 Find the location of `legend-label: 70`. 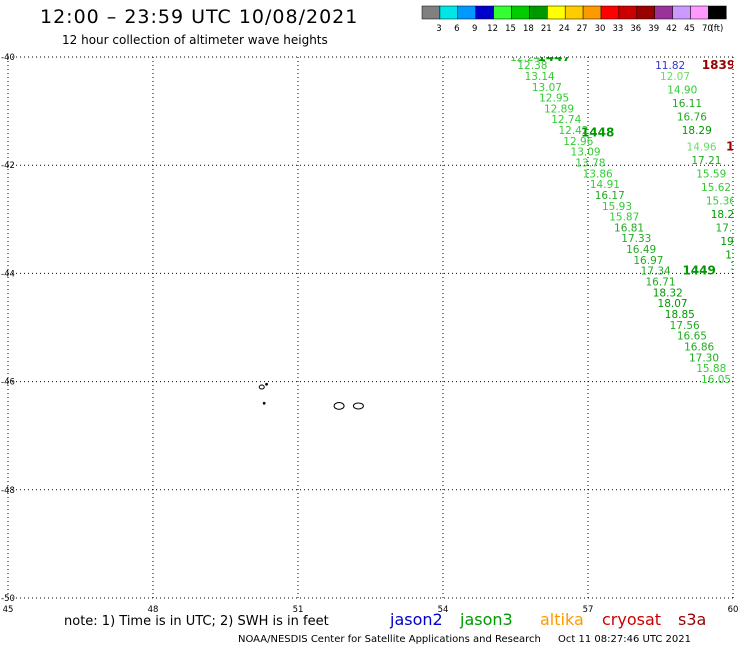

legend-label: 70 is located at coordinates (707, 29).